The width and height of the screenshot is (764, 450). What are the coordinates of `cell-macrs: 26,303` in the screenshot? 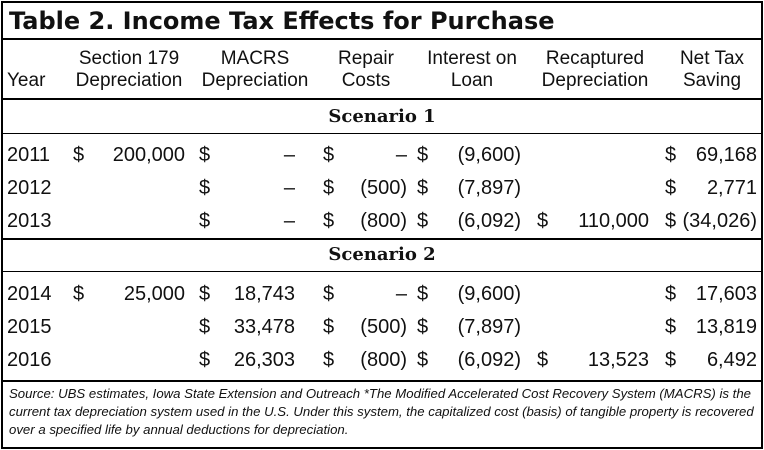 It's located at (264, 360).